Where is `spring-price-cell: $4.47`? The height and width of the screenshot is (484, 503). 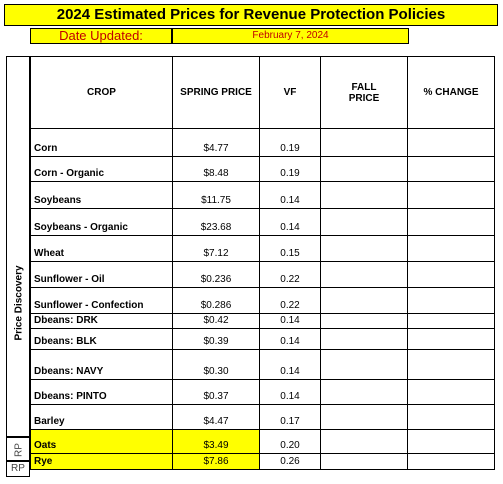 spring-price-cell: $4.47 is located at coordinates (216, 417).